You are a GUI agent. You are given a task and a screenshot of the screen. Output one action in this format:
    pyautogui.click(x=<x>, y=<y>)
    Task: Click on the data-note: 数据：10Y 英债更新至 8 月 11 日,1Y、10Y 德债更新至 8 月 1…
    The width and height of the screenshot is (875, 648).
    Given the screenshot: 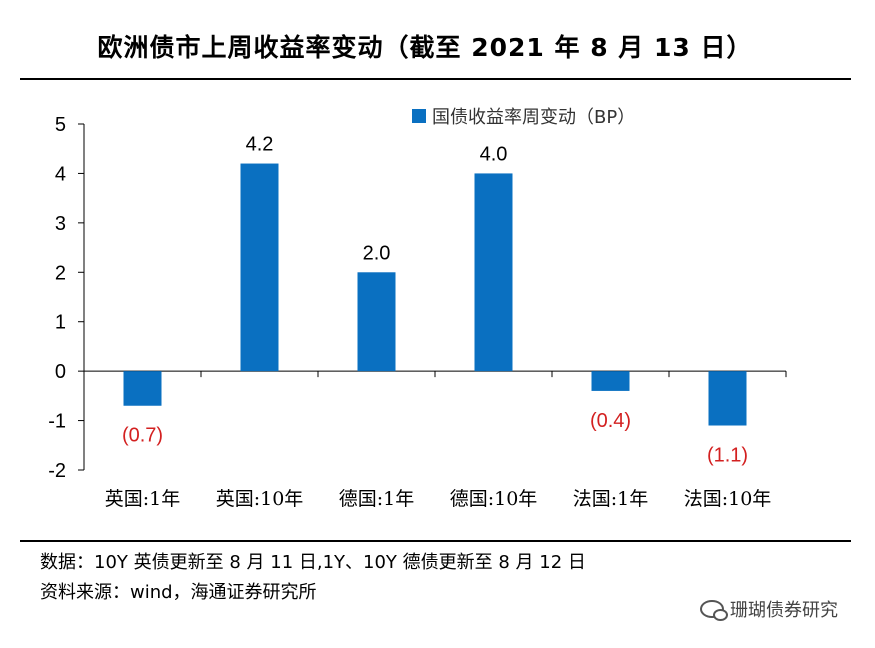 What is the action you would take?
    pyautogui.click(x=313, y=562)
    